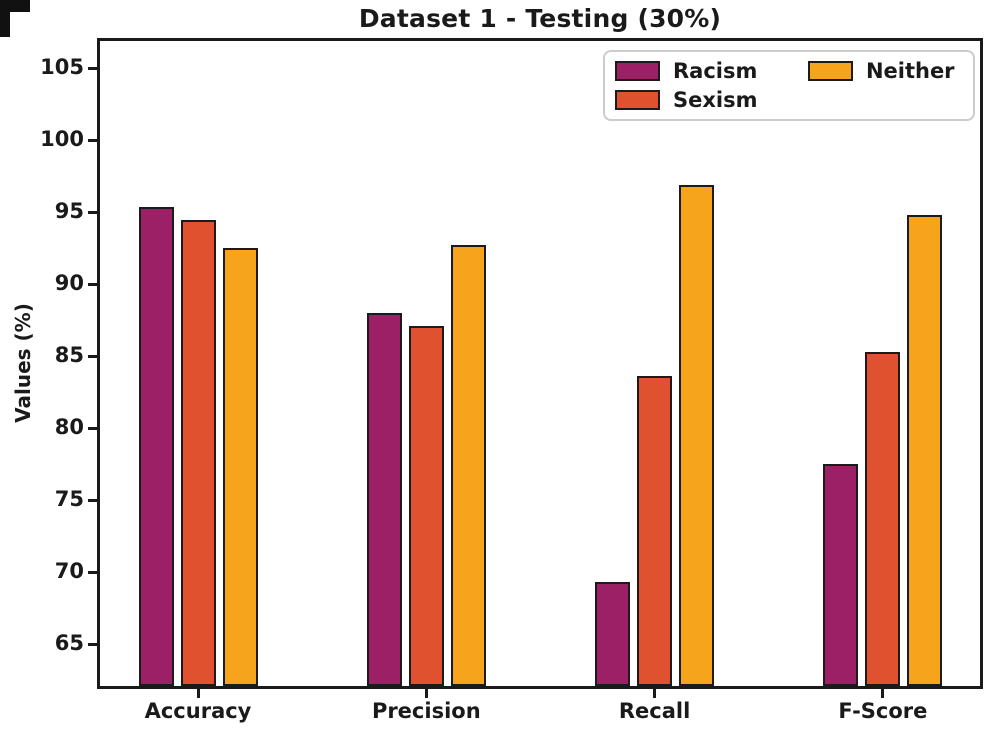 The width and height of the screenshot is (991, 730). What do you see at coordinates (426, 711) in the screenshot?
I see `x-tick-label-precision: Precision` at bounding box center [426, 711].